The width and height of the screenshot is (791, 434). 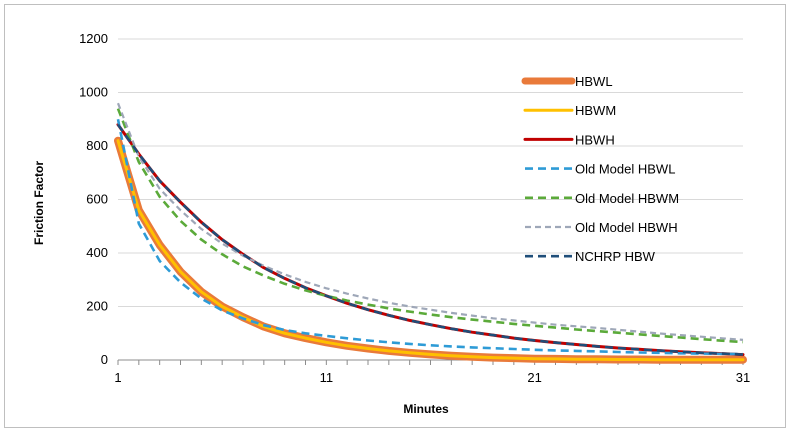 What do you see at coordinates (93, 92) in the screenshot?
I see `y-tick-label: 1000` at bounding box center [93, 92].